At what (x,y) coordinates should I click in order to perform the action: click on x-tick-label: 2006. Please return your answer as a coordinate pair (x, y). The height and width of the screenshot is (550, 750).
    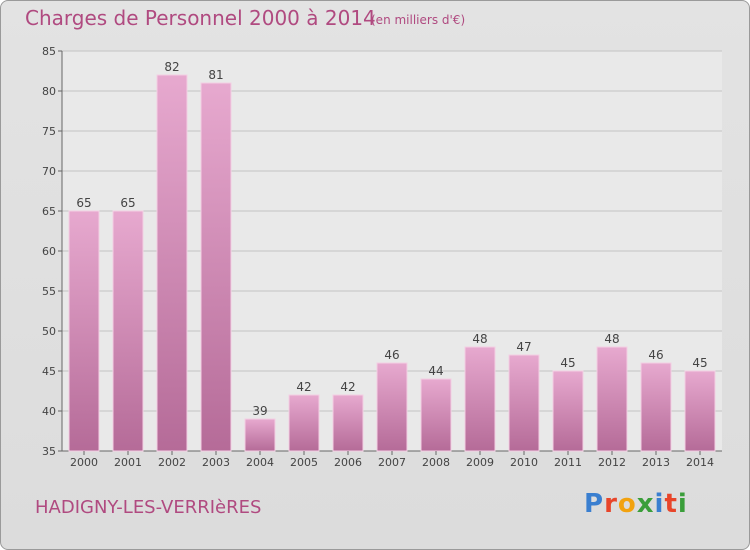
    Looking at the image, I should click on (348, 462).